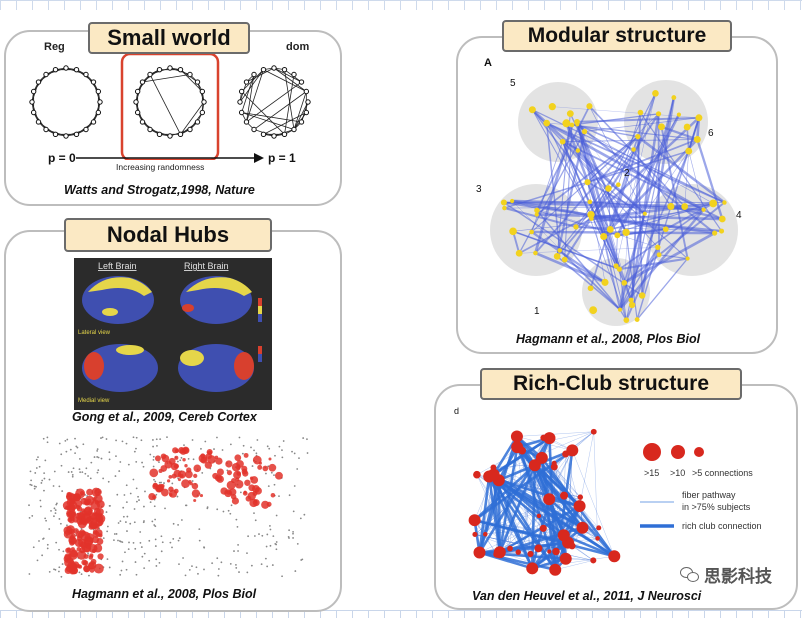  What do you see at coordinates (117, 266) in the screenshot?
I see `svg-text: Left Brain` at bounding box center [117, 266].